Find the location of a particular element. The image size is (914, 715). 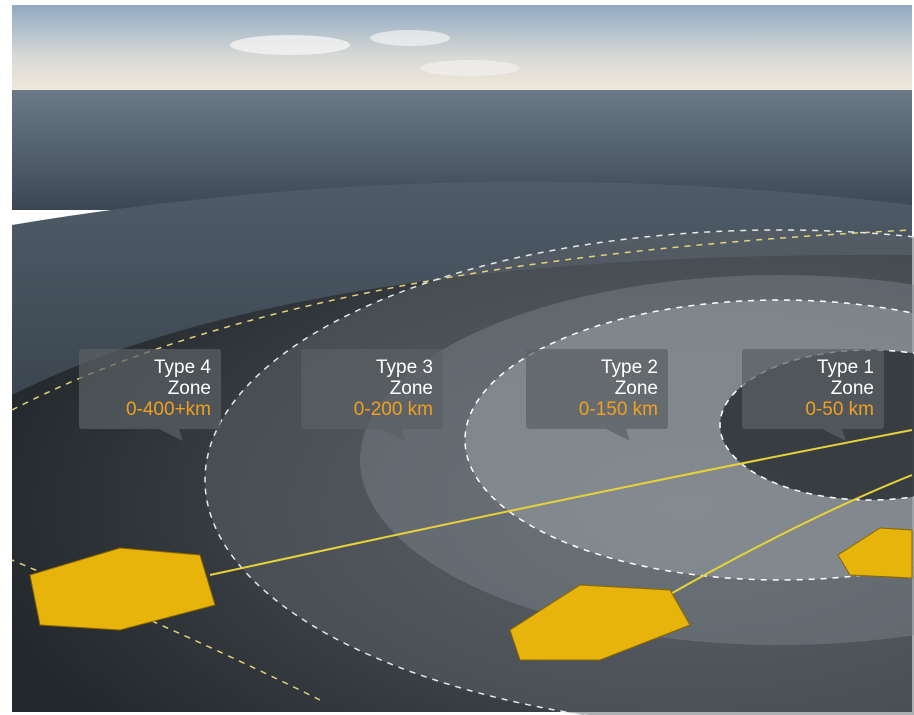

ring is located at coordinates (166, 630).